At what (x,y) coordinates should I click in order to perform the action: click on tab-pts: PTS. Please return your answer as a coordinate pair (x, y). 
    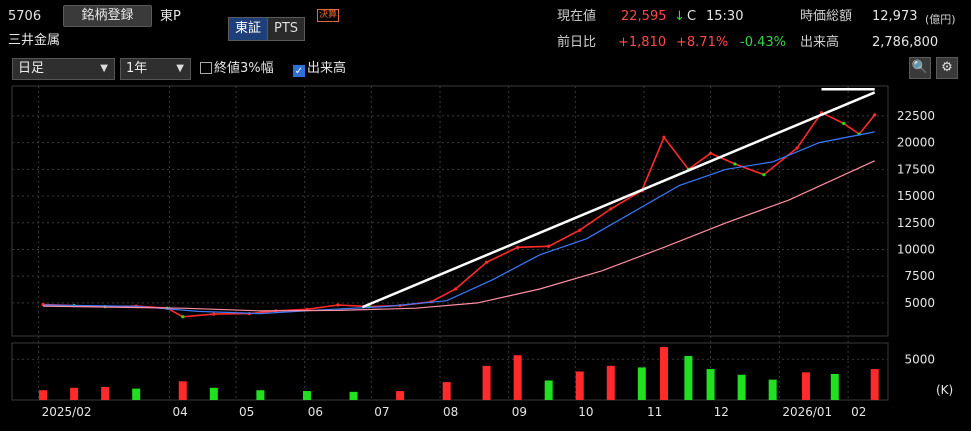
    Looking at the image, I should click on (286, 29).